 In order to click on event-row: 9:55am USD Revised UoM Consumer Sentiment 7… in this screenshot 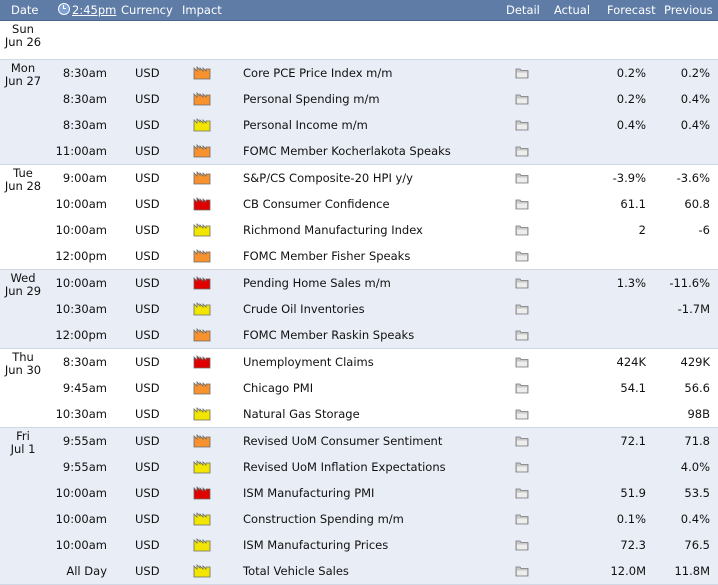, I will do `click(359, 441)`.